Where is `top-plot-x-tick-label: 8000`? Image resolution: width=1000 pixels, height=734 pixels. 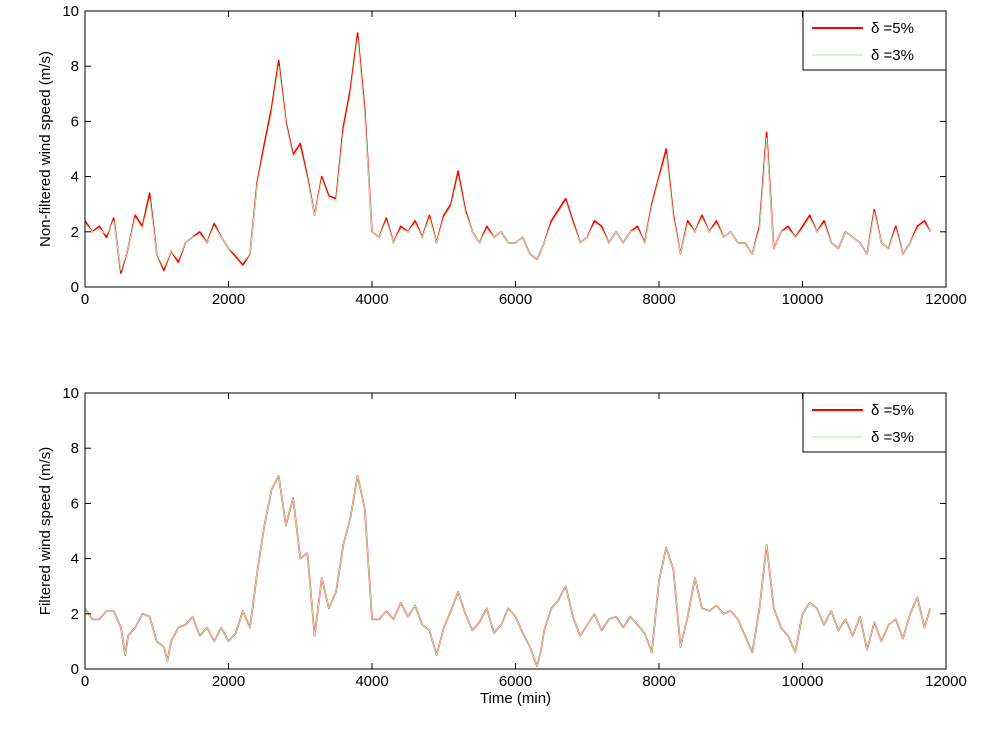
top-plot-x-tick-label: 8000 is located at coordinates (658, 299).